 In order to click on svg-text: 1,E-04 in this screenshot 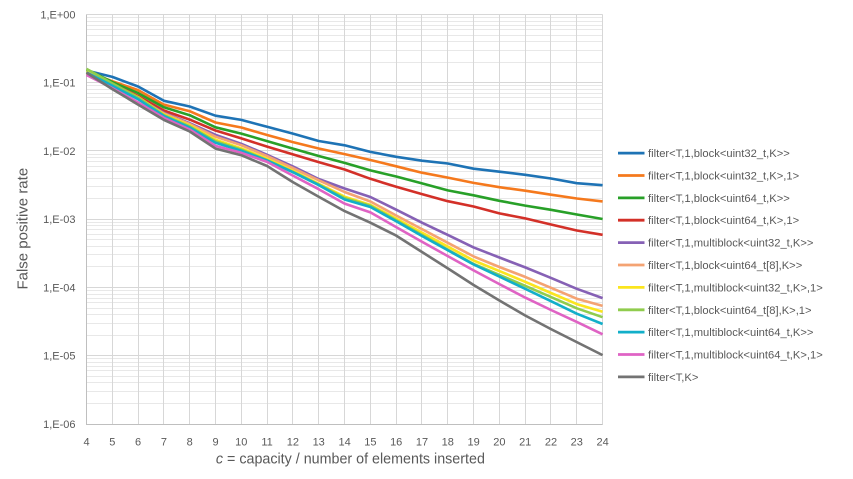, I will do `click(59, 288)`.